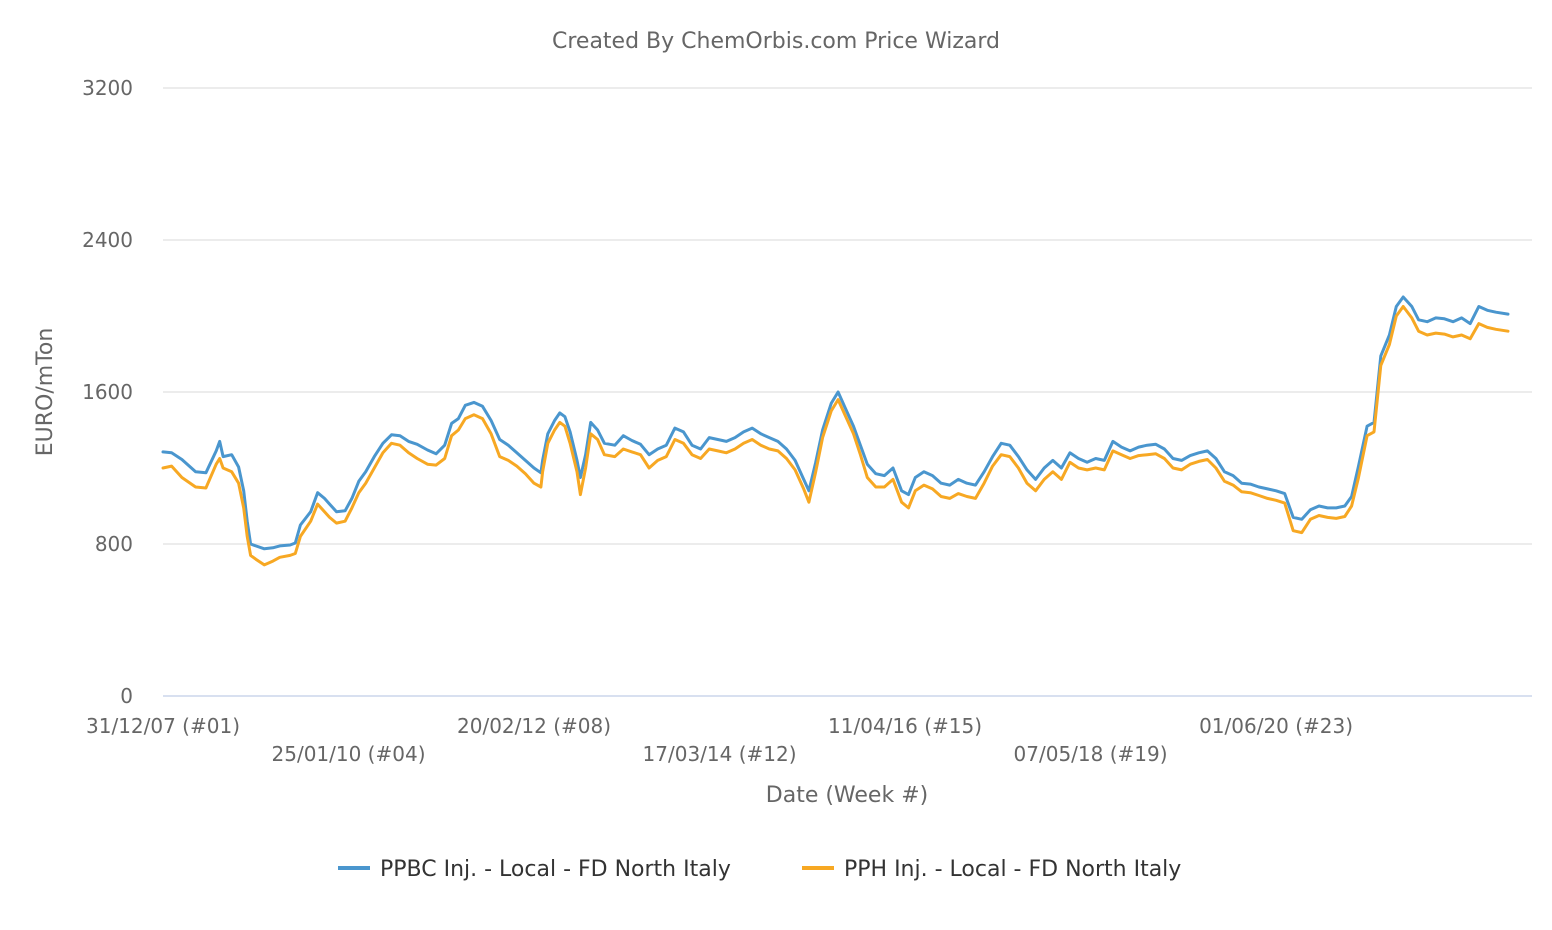  I want to click on y-tick-label: 1600, so click(107, 392).